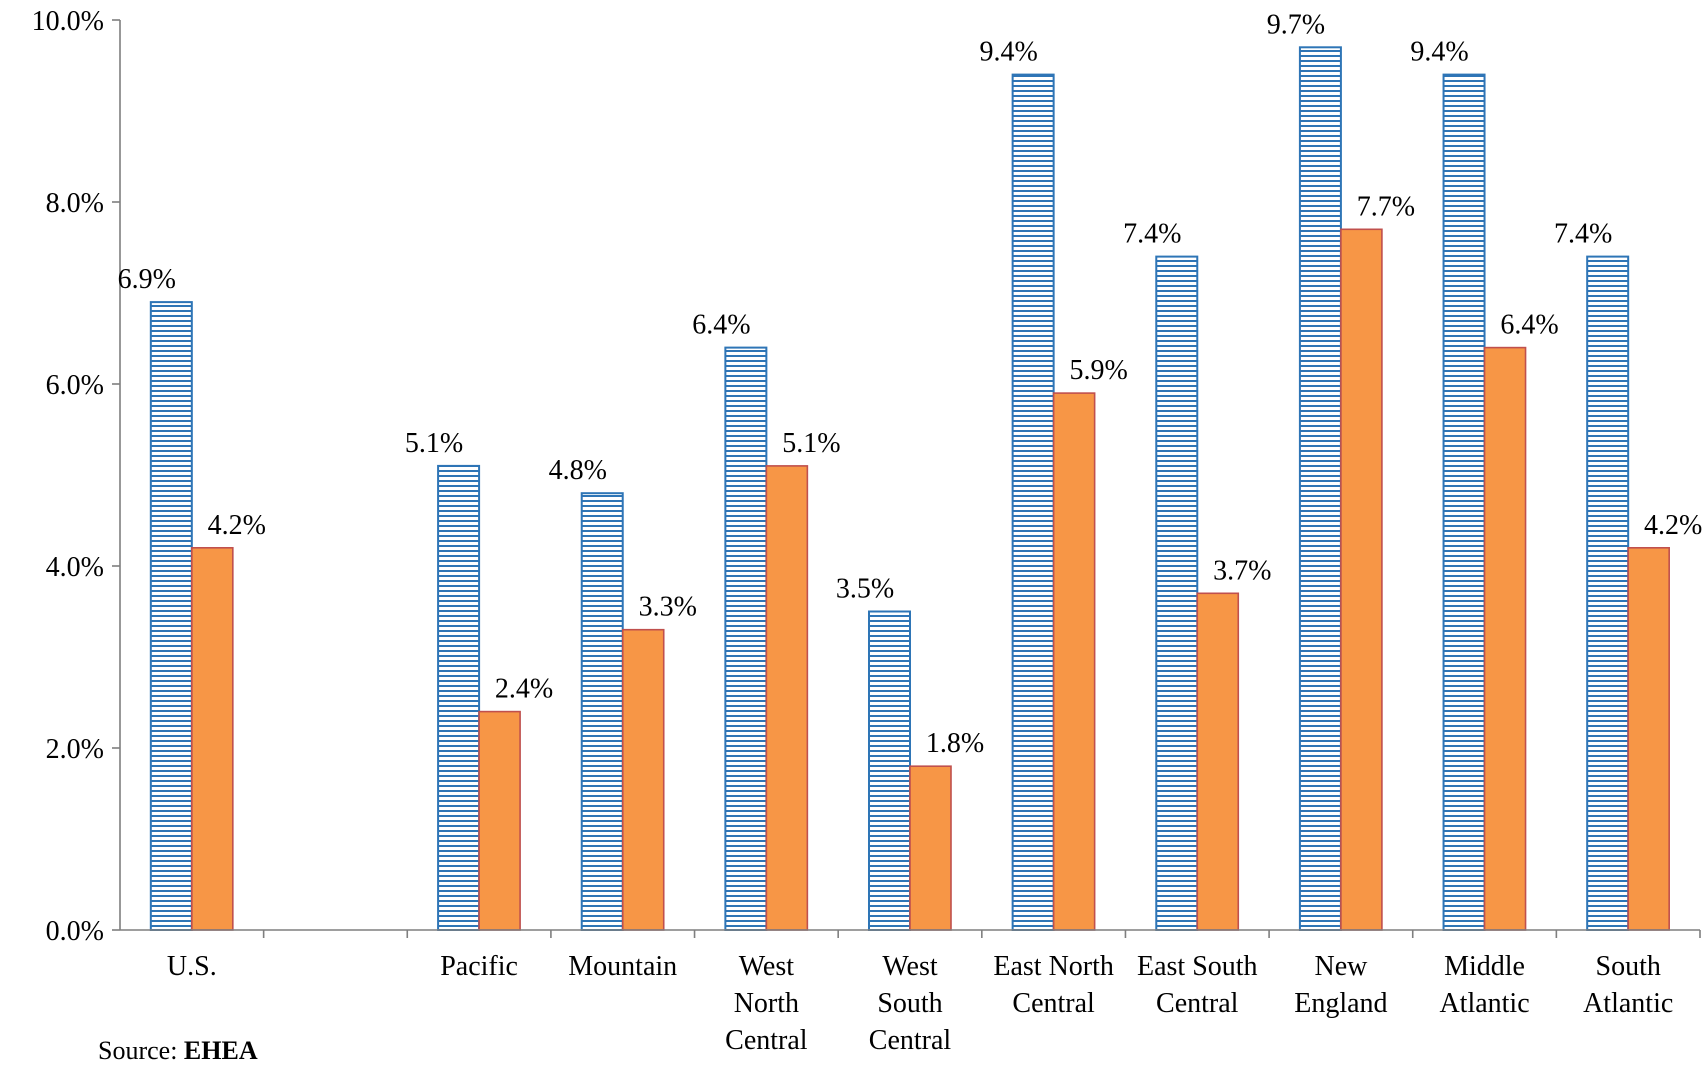 Image resolution: width=1708 pixels, height=1066 pixels. I want to click on x-category-label: England, so click(1340, 1003).